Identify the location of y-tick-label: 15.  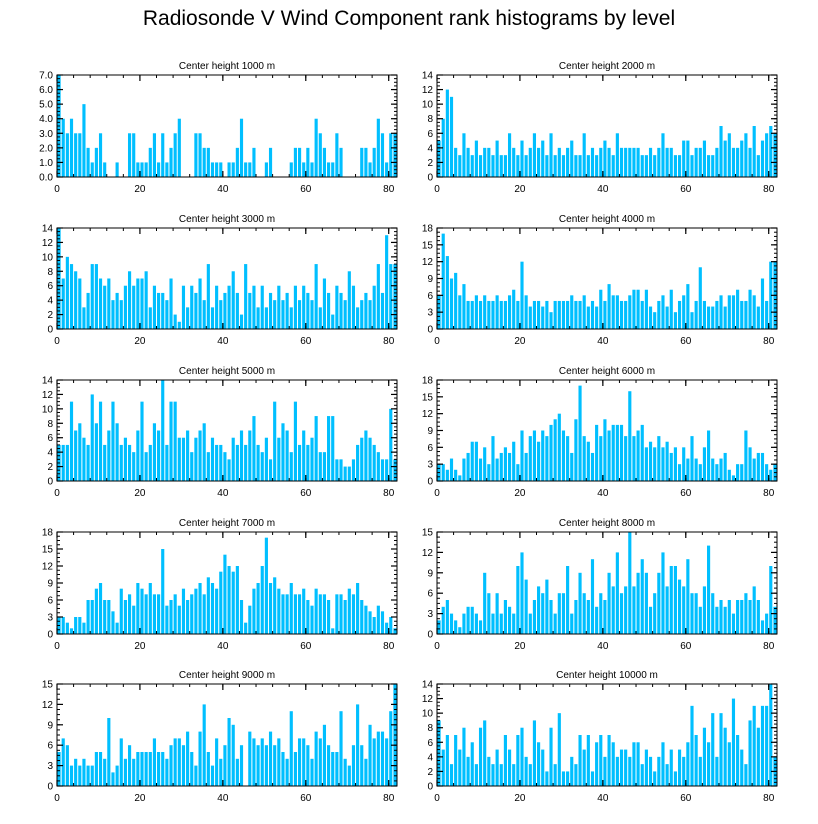
(48, 550).